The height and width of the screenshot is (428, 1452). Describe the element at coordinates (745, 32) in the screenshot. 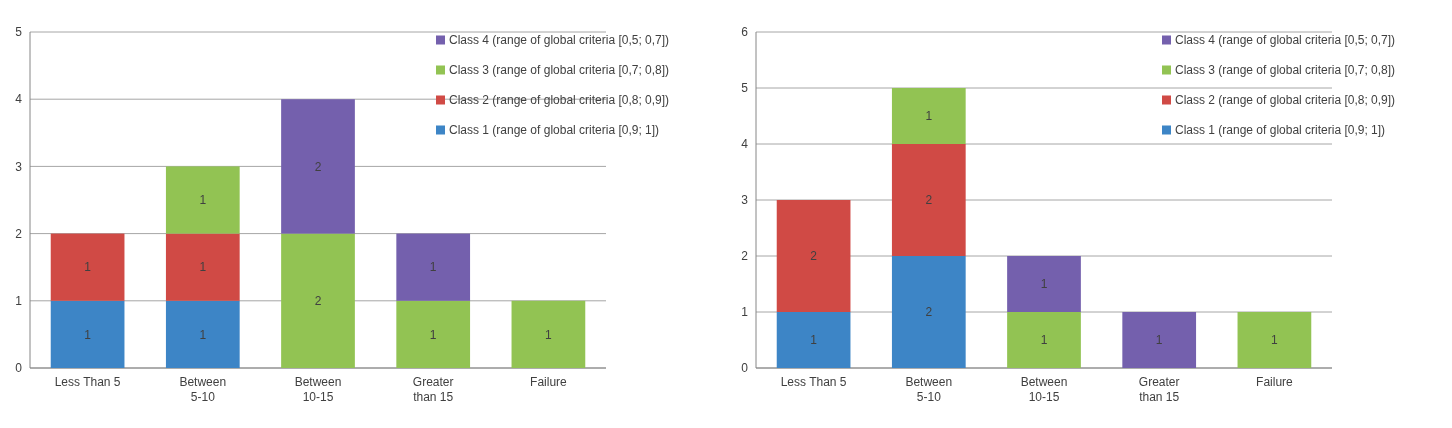

I see `y-tick-label: 6` at that location.